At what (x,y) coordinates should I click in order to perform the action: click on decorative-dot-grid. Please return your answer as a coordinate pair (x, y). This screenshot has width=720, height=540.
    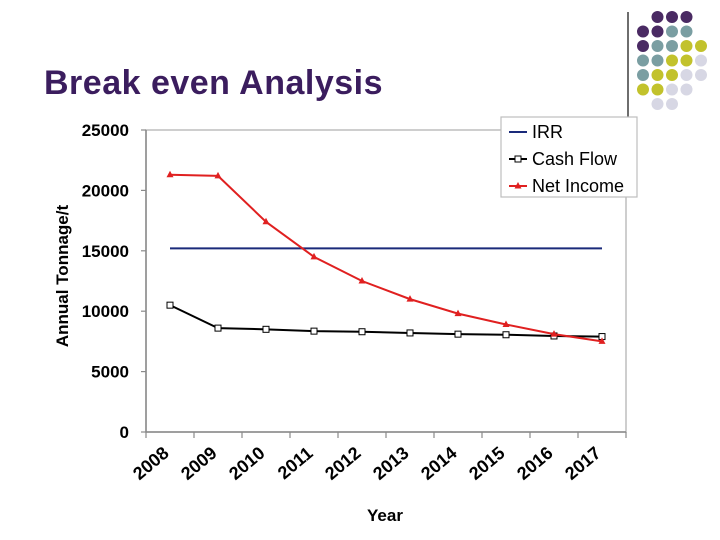
    Looking at the image, I should click on (672, 60).